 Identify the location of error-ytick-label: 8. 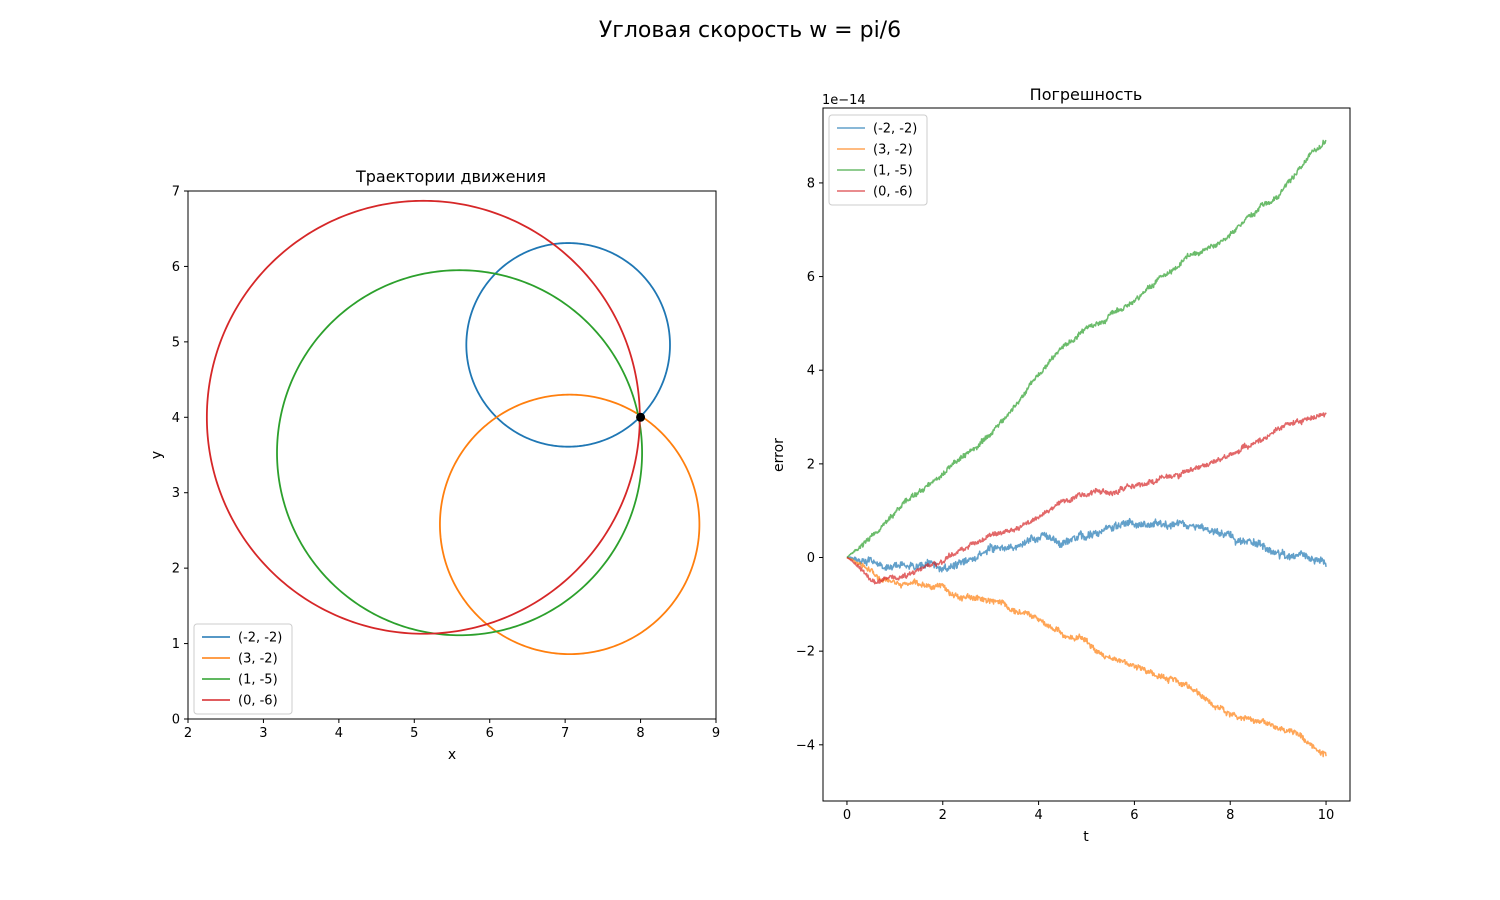
(811, 183).